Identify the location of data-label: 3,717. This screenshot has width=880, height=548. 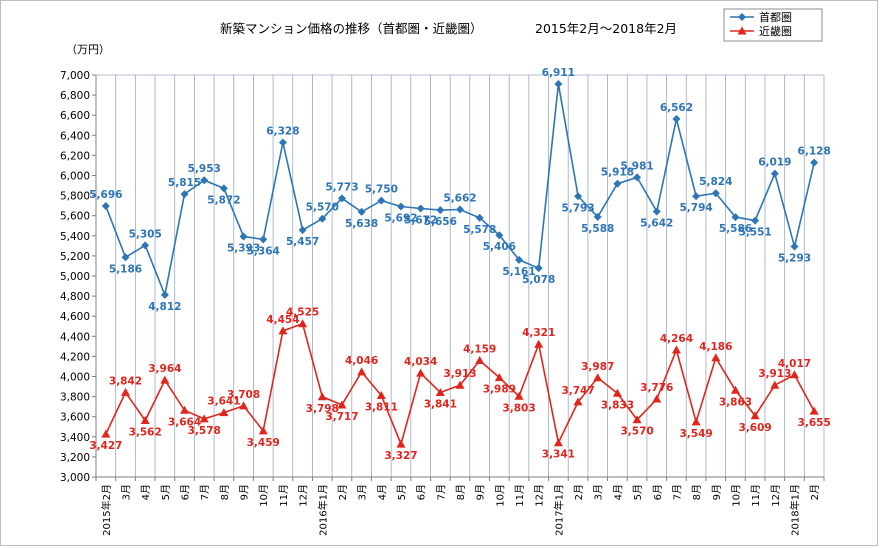
(341, 417).